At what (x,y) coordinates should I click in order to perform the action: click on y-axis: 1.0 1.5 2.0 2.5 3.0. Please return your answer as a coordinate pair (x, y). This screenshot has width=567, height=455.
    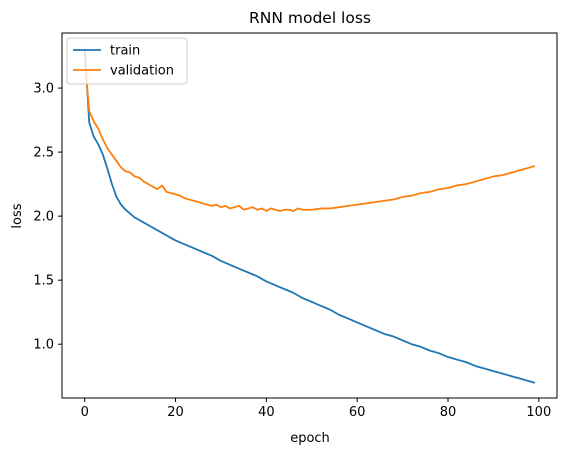
    Looking at the image, I should click on (47, 217).